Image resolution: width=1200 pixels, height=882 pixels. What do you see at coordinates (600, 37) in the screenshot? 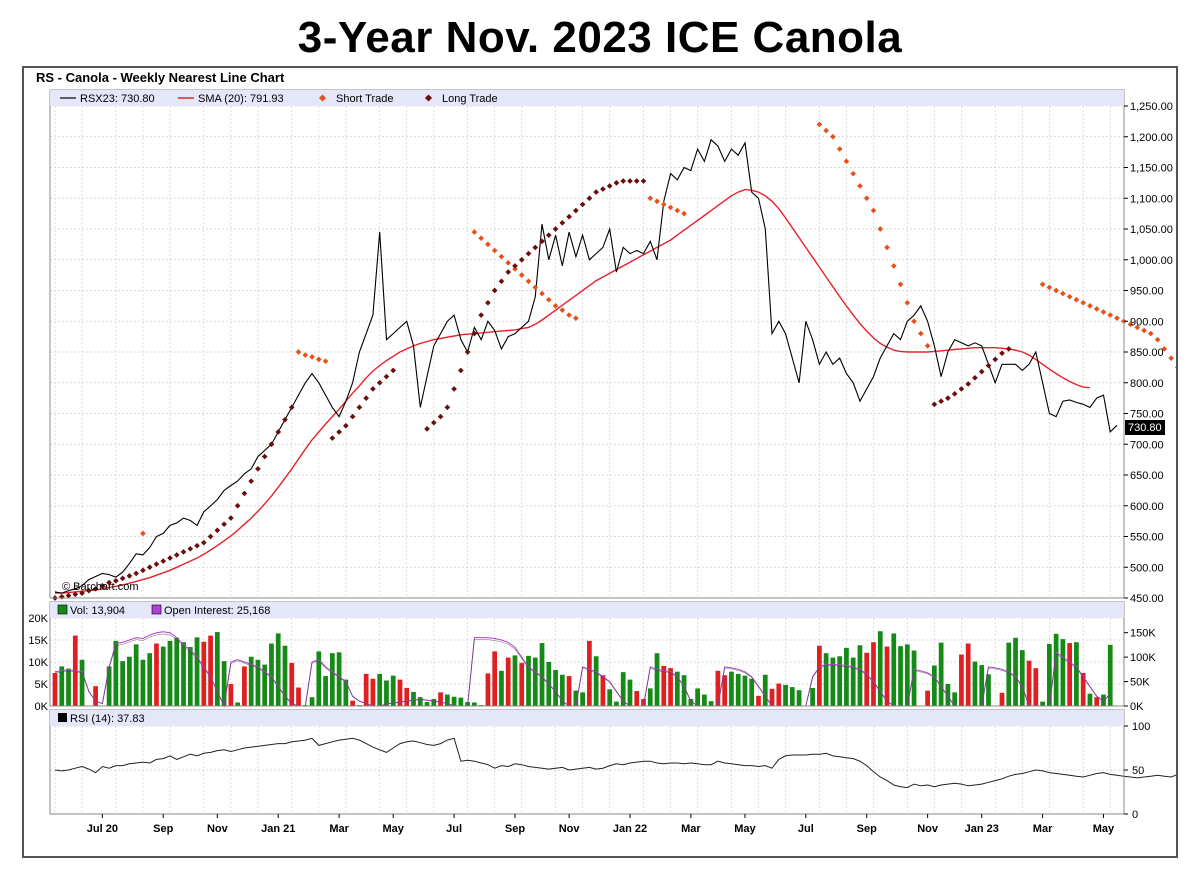
I see `page-title: 3-Year Nov. 2023 ICE Canola` at bounding box center [600, 37].